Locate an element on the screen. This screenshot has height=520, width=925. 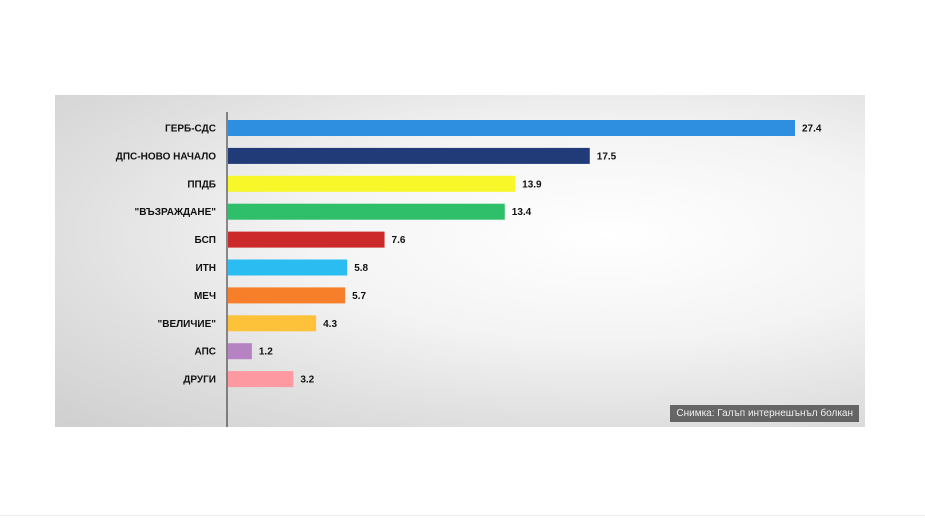
category-label: АПС is located at coordinates (206, 352).